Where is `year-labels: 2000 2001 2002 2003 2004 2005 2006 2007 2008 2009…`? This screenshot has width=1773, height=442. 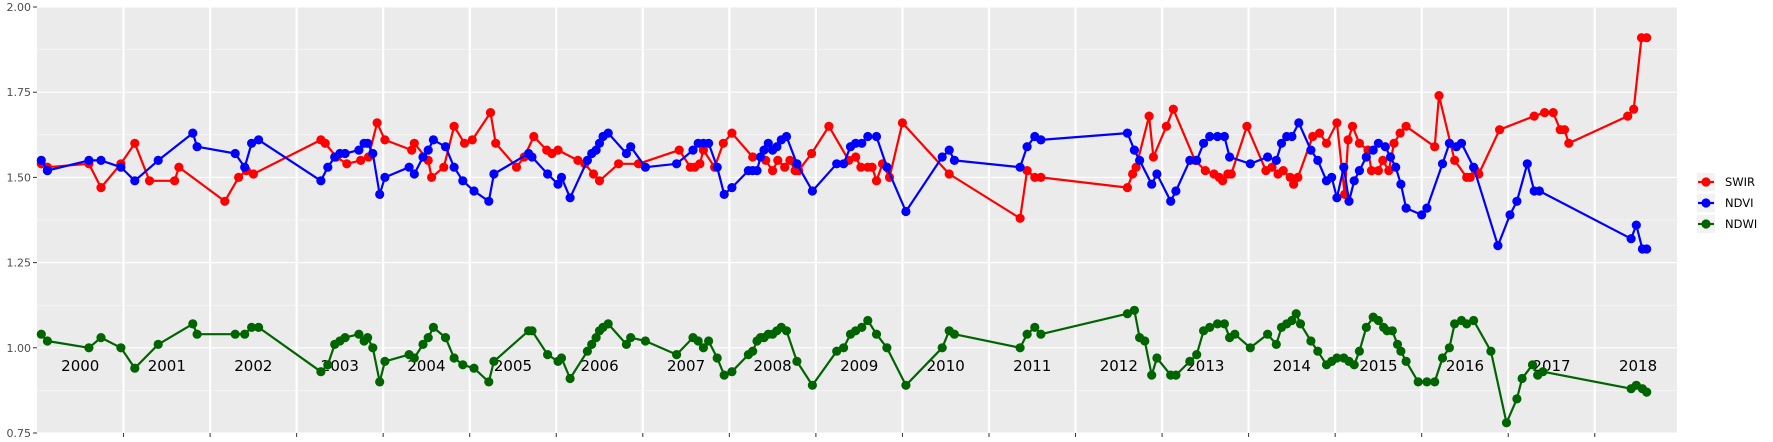
year-labels: 2000 2001 2002 2003 2004 2005 2006 2007 2008 2009… is located at coordinates (859, 366).